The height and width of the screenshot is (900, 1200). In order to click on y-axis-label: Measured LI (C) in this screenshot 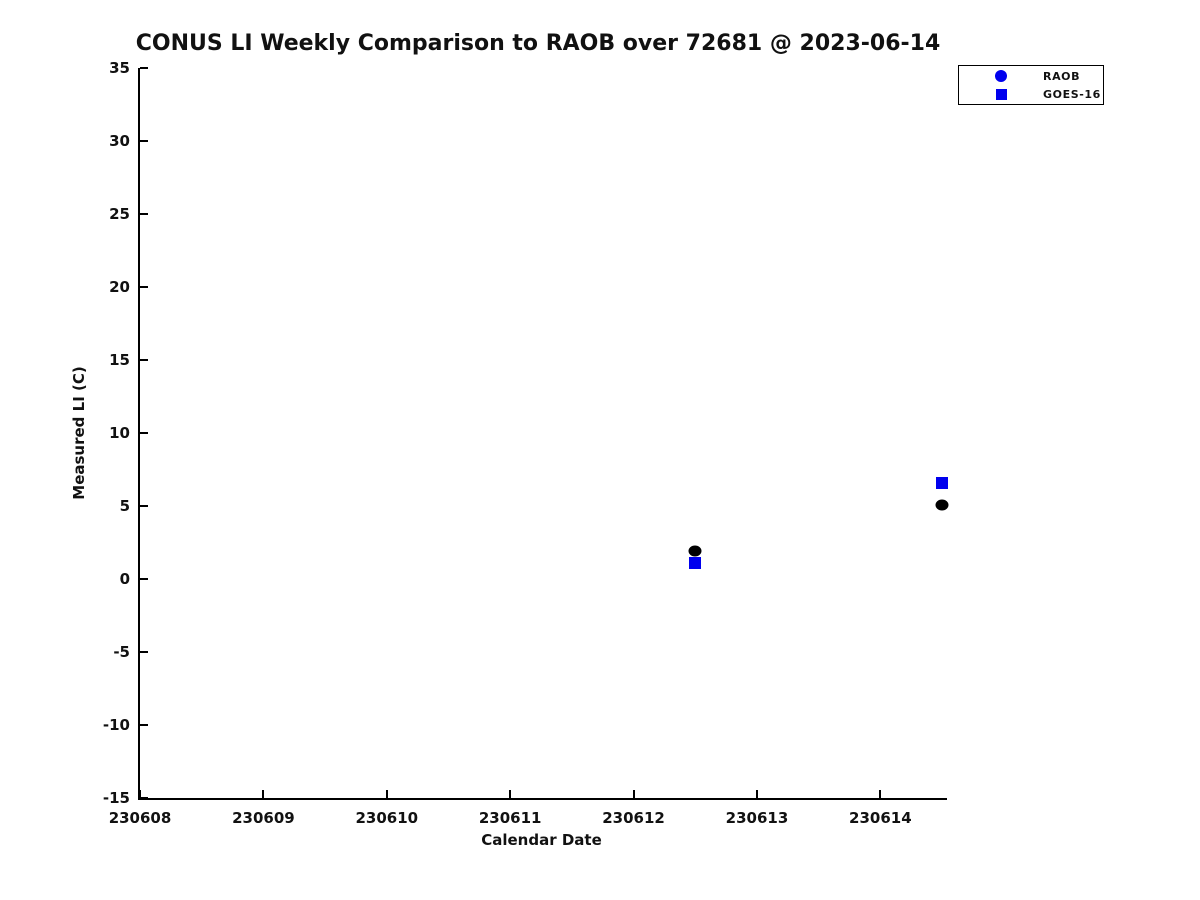, I will do `click(79, 433)`.